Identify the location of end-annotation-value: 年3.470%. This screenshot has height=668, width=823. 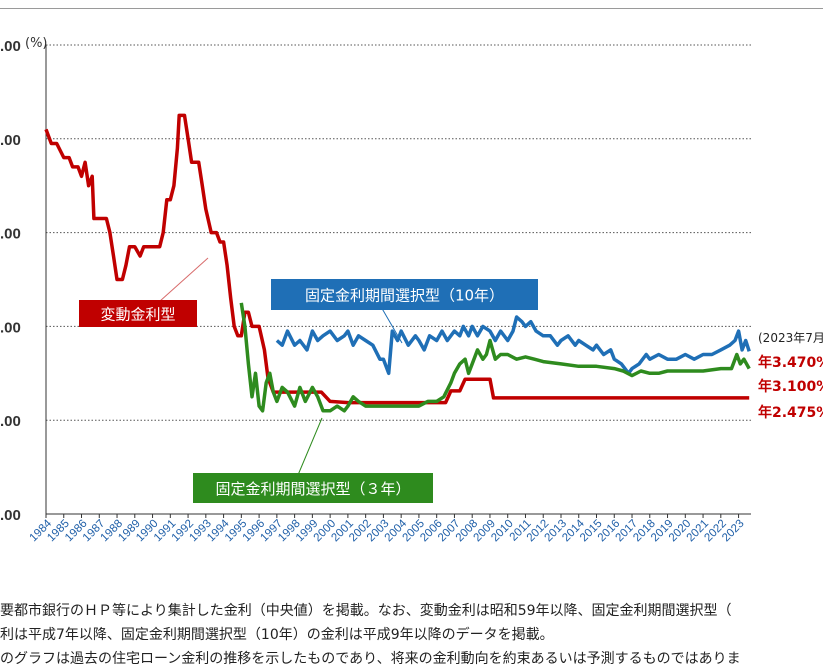
(790, 362).